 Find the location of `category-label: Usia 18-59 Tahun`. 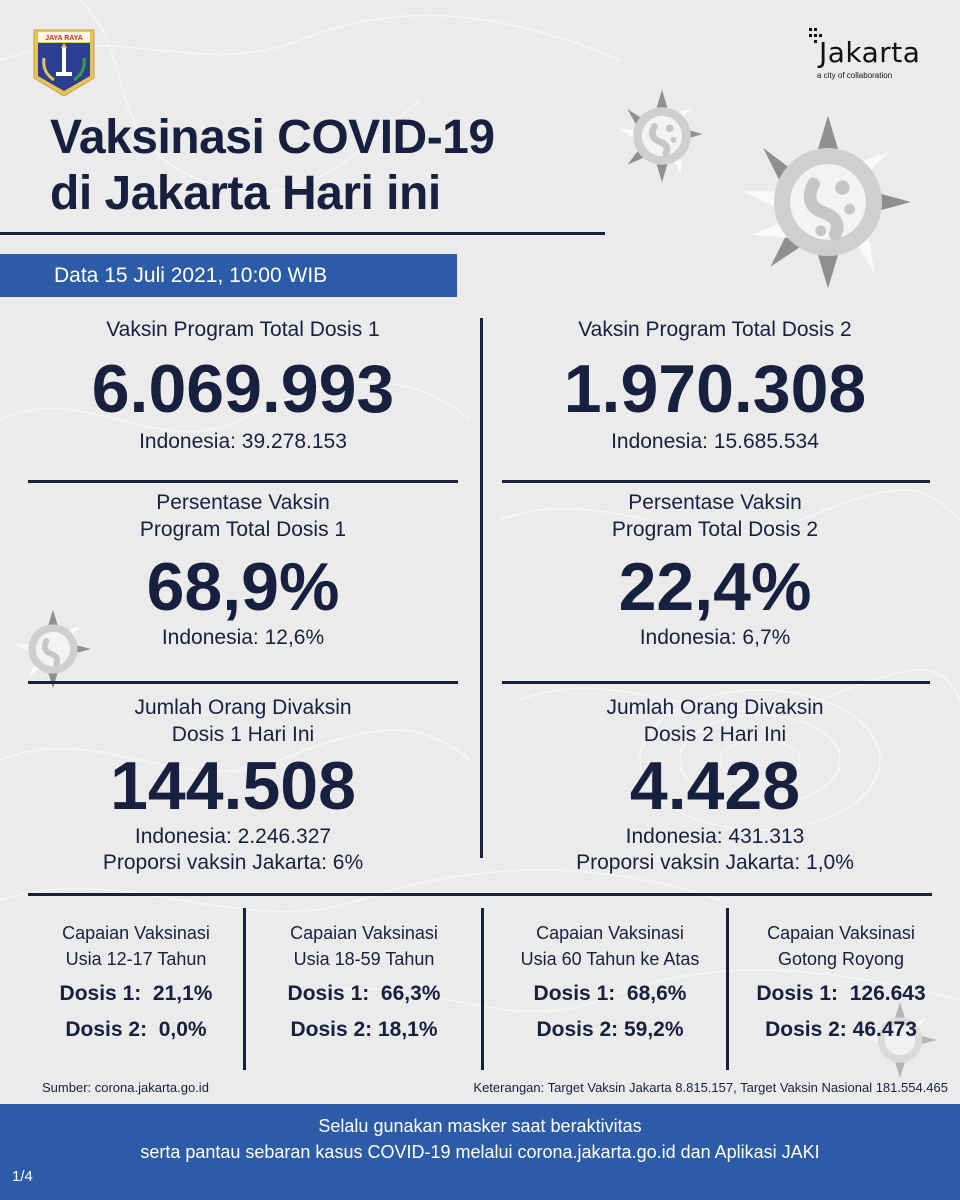

category-label: Usia 18-59 Tahun is located at coordinates (364, 959).